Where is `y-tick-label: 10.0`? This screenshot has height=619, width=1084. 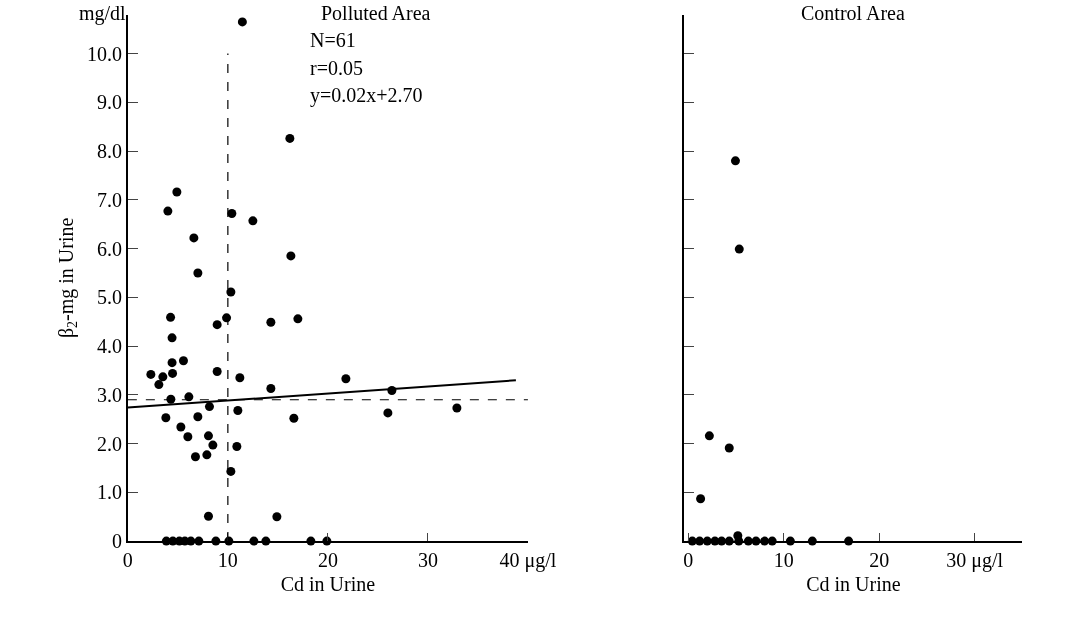 y-tick-label: 10.0 is located at coordinates (105, 53).